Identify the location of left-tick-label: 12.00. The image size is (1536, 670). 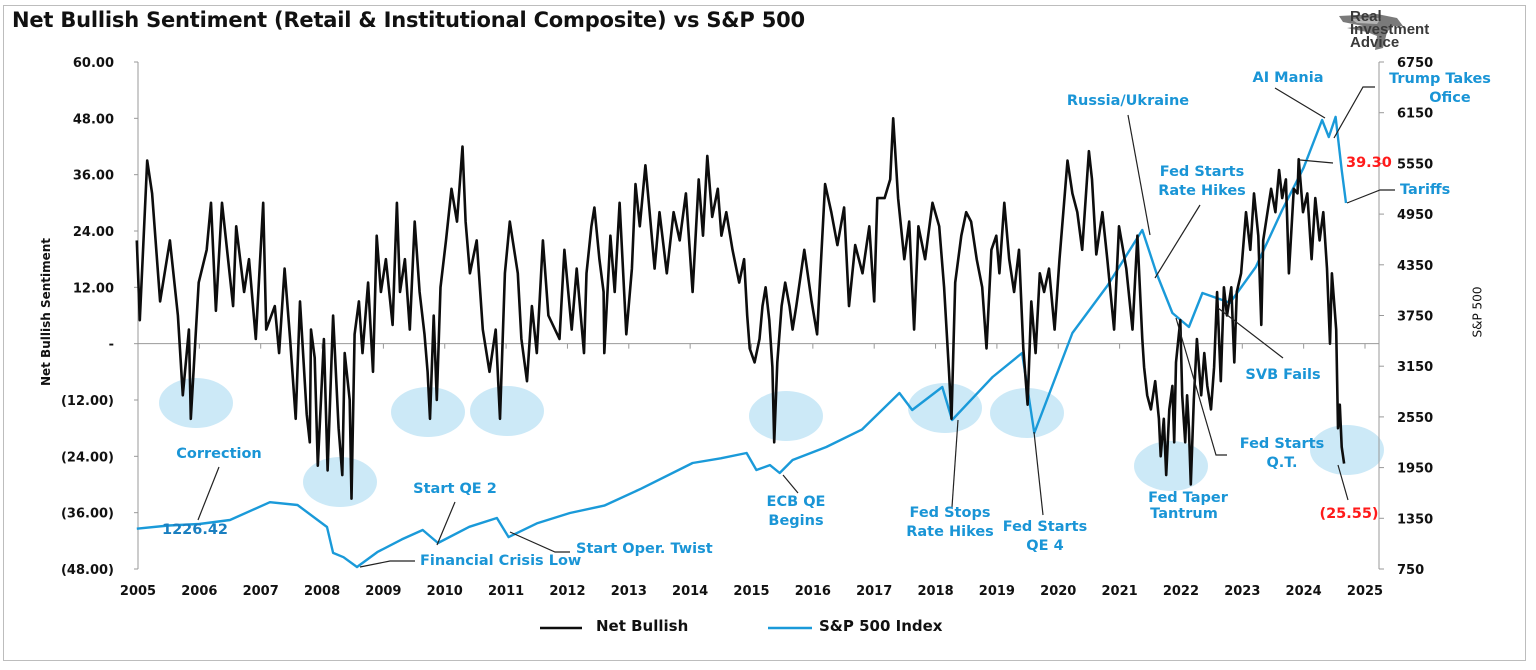
(93, 288).